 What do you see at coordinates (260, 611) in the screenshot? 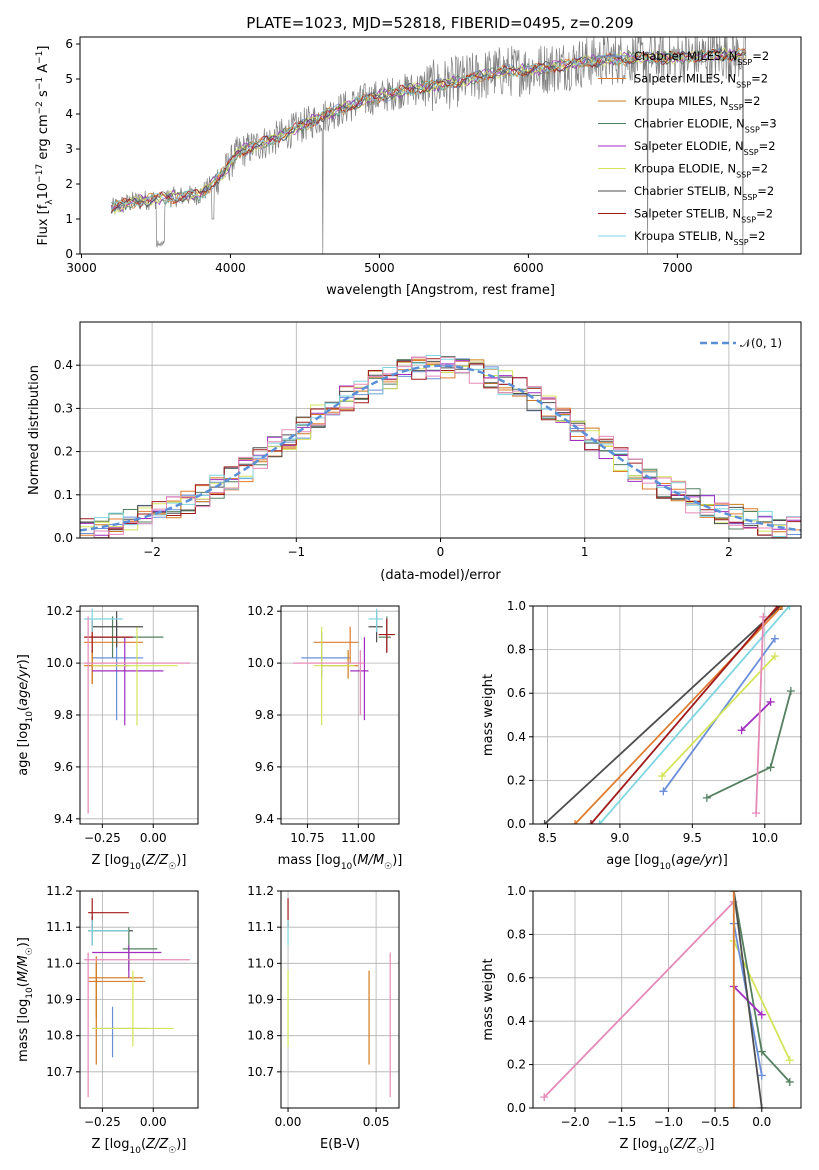
I see `age_vs_mass-ytick-label: 10.2` at bounding box center [260, 611].